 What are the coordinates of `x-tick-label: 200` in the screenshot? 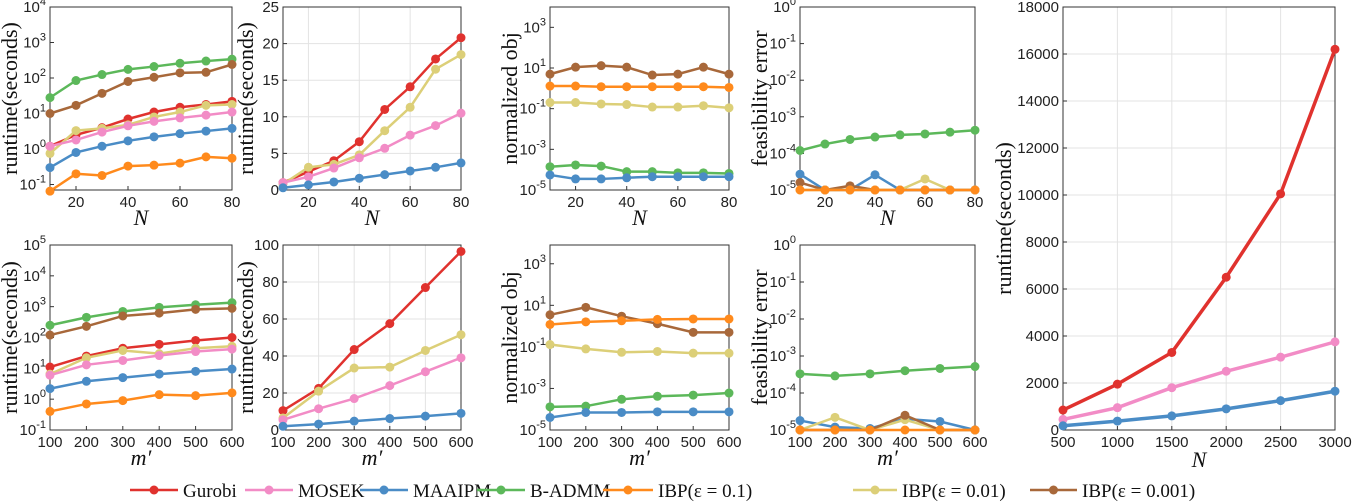 It's located at (834, 442).